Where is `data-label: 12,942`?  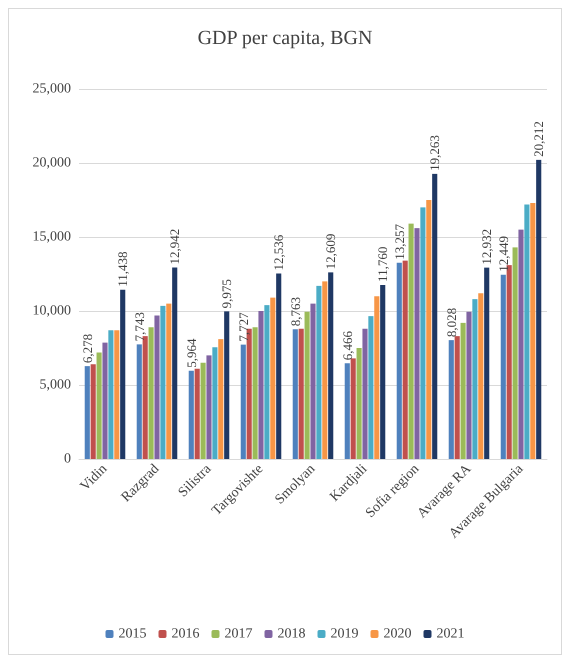
data-label: 12,942 is located at coordinates (174, 246).